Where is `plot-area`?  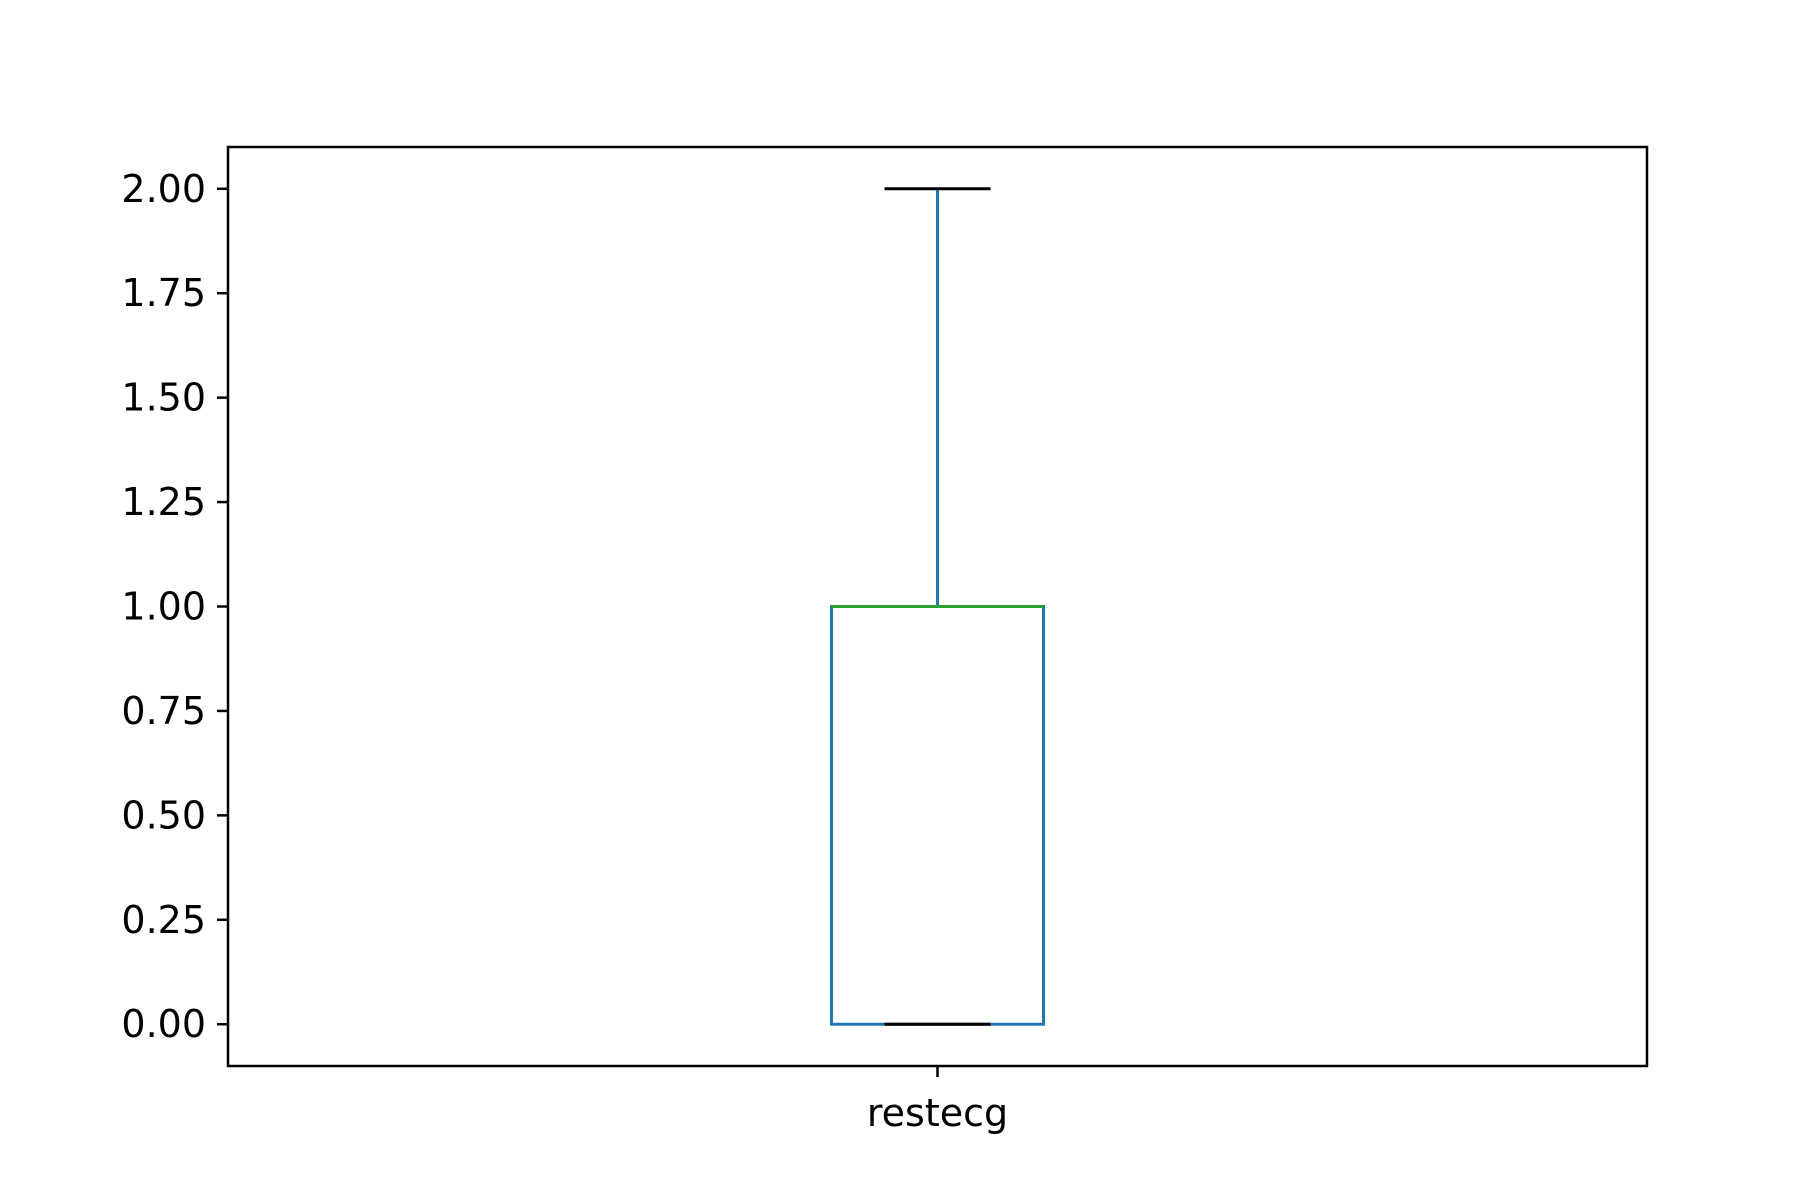
plot-area is located at coordinates (937, 606).